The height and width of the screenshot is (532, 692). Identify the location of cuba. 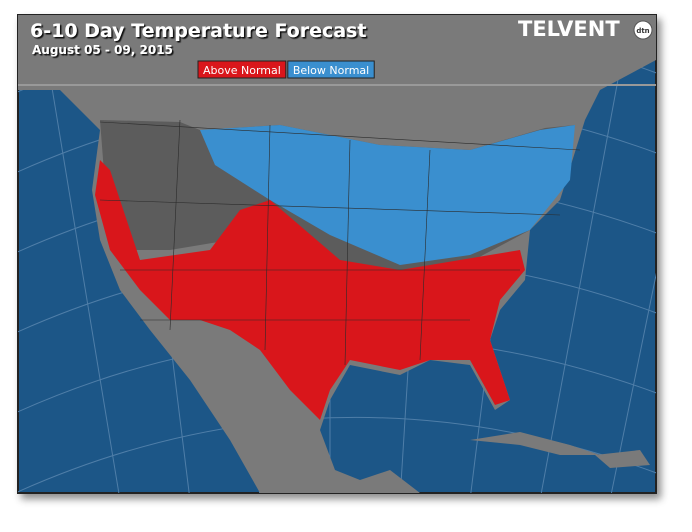
(535, 443).